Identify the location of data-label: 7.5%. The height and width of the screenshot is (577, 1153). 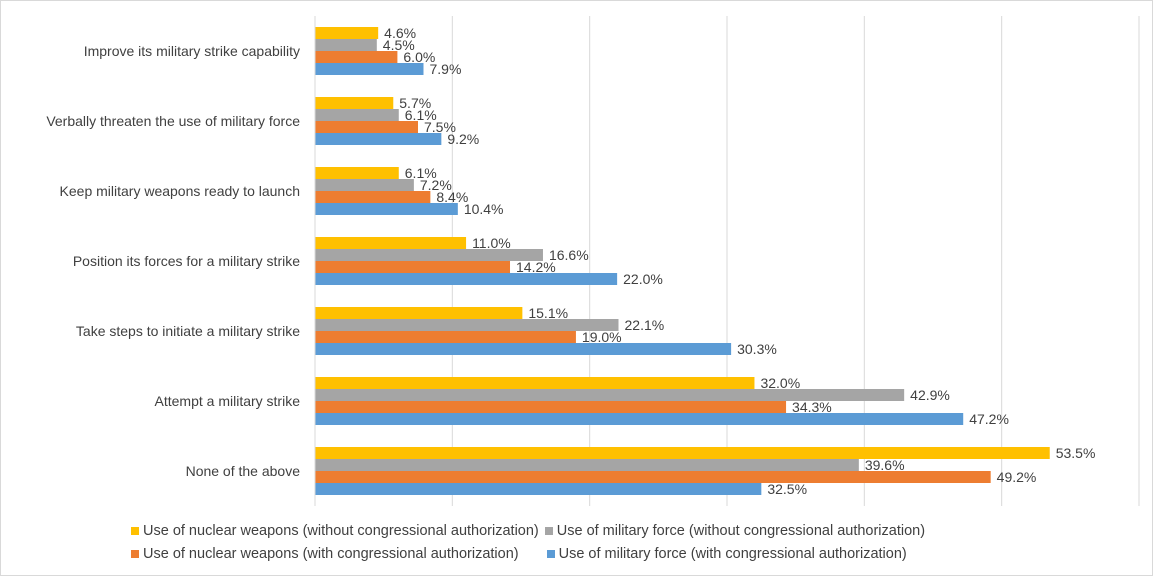
(440, 127).